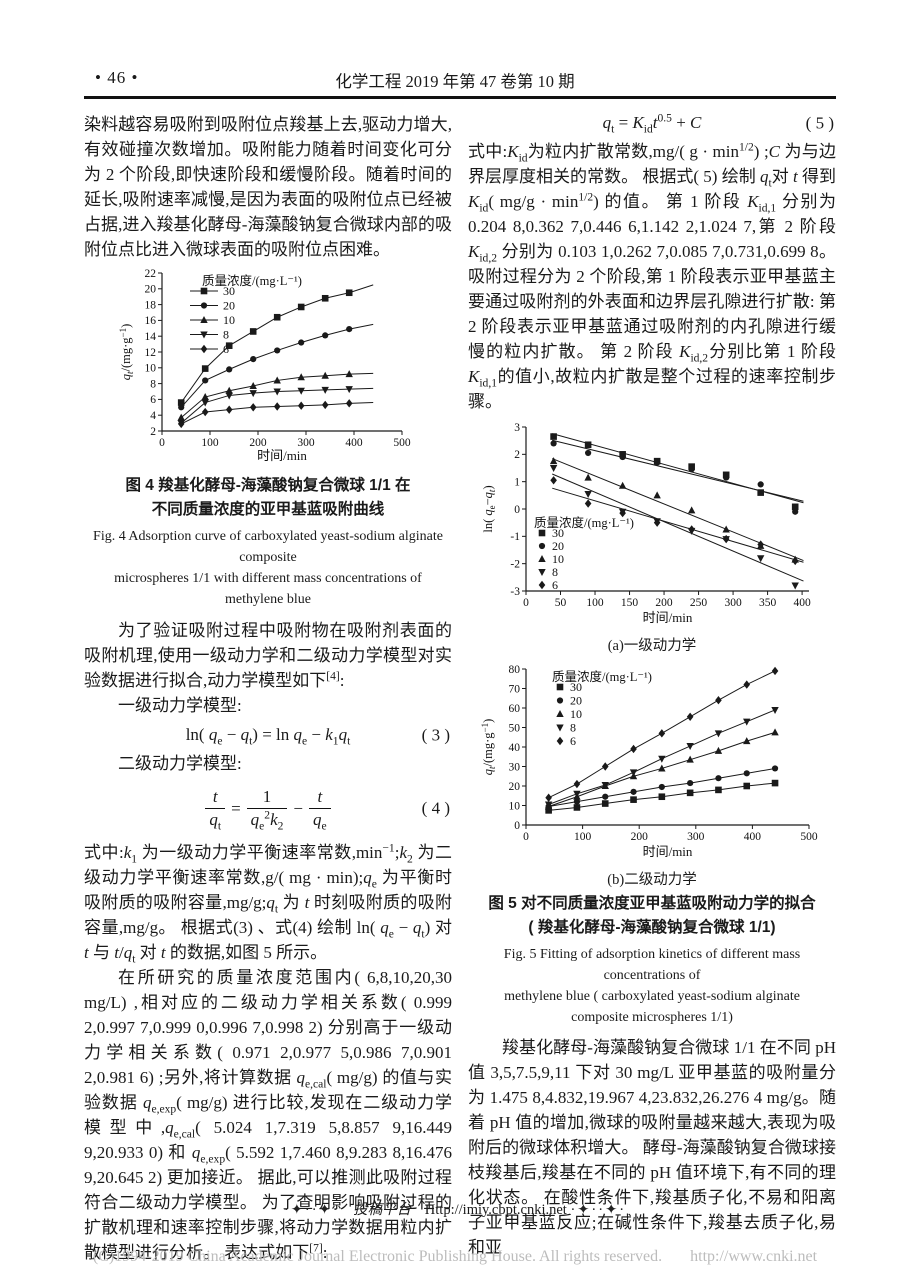 Image resolution: width=910 pixels, height=1280 pixels. I want to click on equation-5: qt = Kidt0.5 + C ( 5 ), so click(652, 122).